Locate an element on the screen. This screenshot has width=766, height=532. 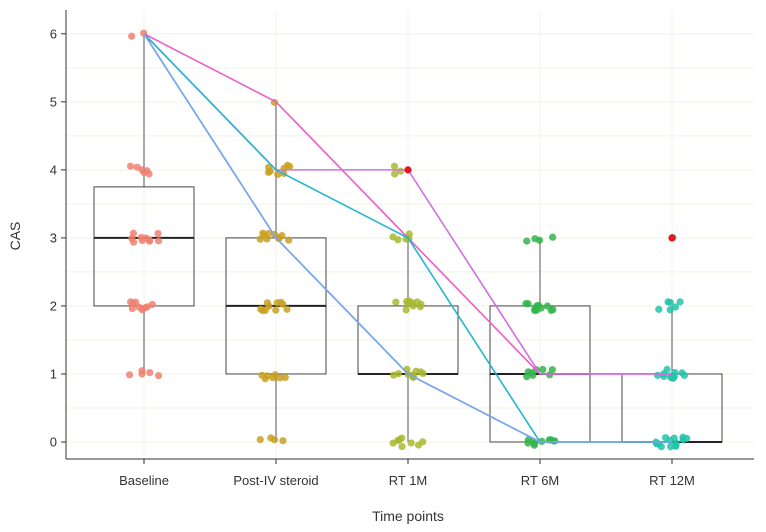
x-tick-label: RT 6M is located at coordinates (540, 480).